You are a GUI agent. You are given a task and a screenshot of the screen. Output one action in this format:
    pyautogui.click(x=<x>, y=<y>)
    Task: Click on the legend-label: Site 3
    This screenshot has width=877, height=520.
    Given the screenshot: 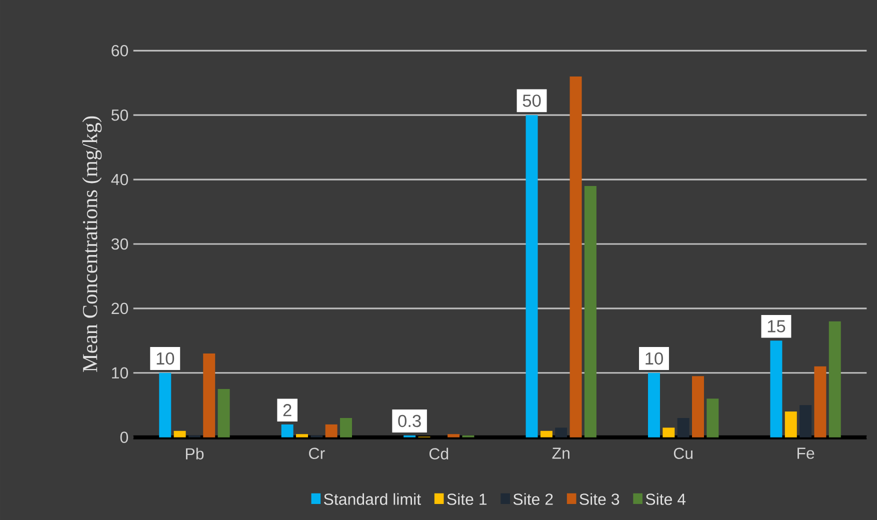 What is the action you would take?
    pyautogui.click(x=600, y=499)
    